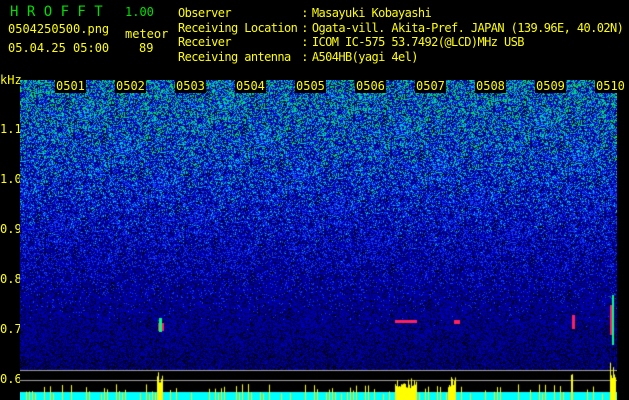 The width and height of the screenshot is (629, 400). What do you see at coordinates (205, 13) in the screenshot?
I see `info-label: Observer` at bounding box center [205, 13].